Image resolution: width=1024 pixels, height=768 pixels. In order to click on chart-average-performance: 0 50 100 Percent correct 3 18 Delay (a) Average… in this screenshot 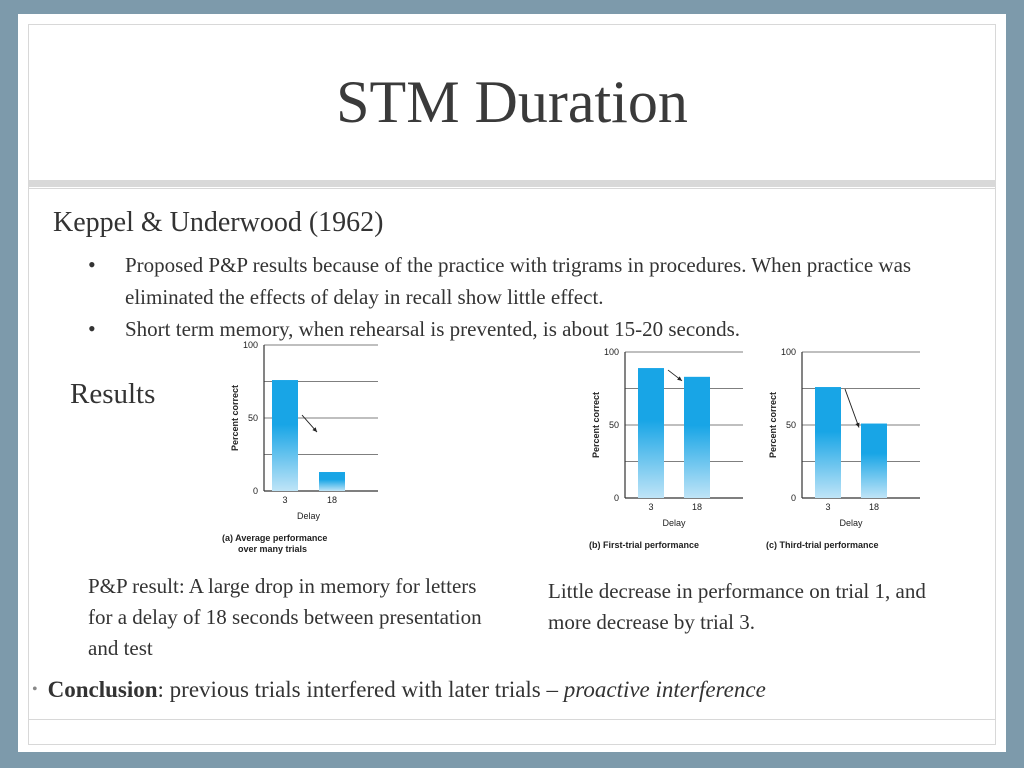, I will do `click(300, 447)`.